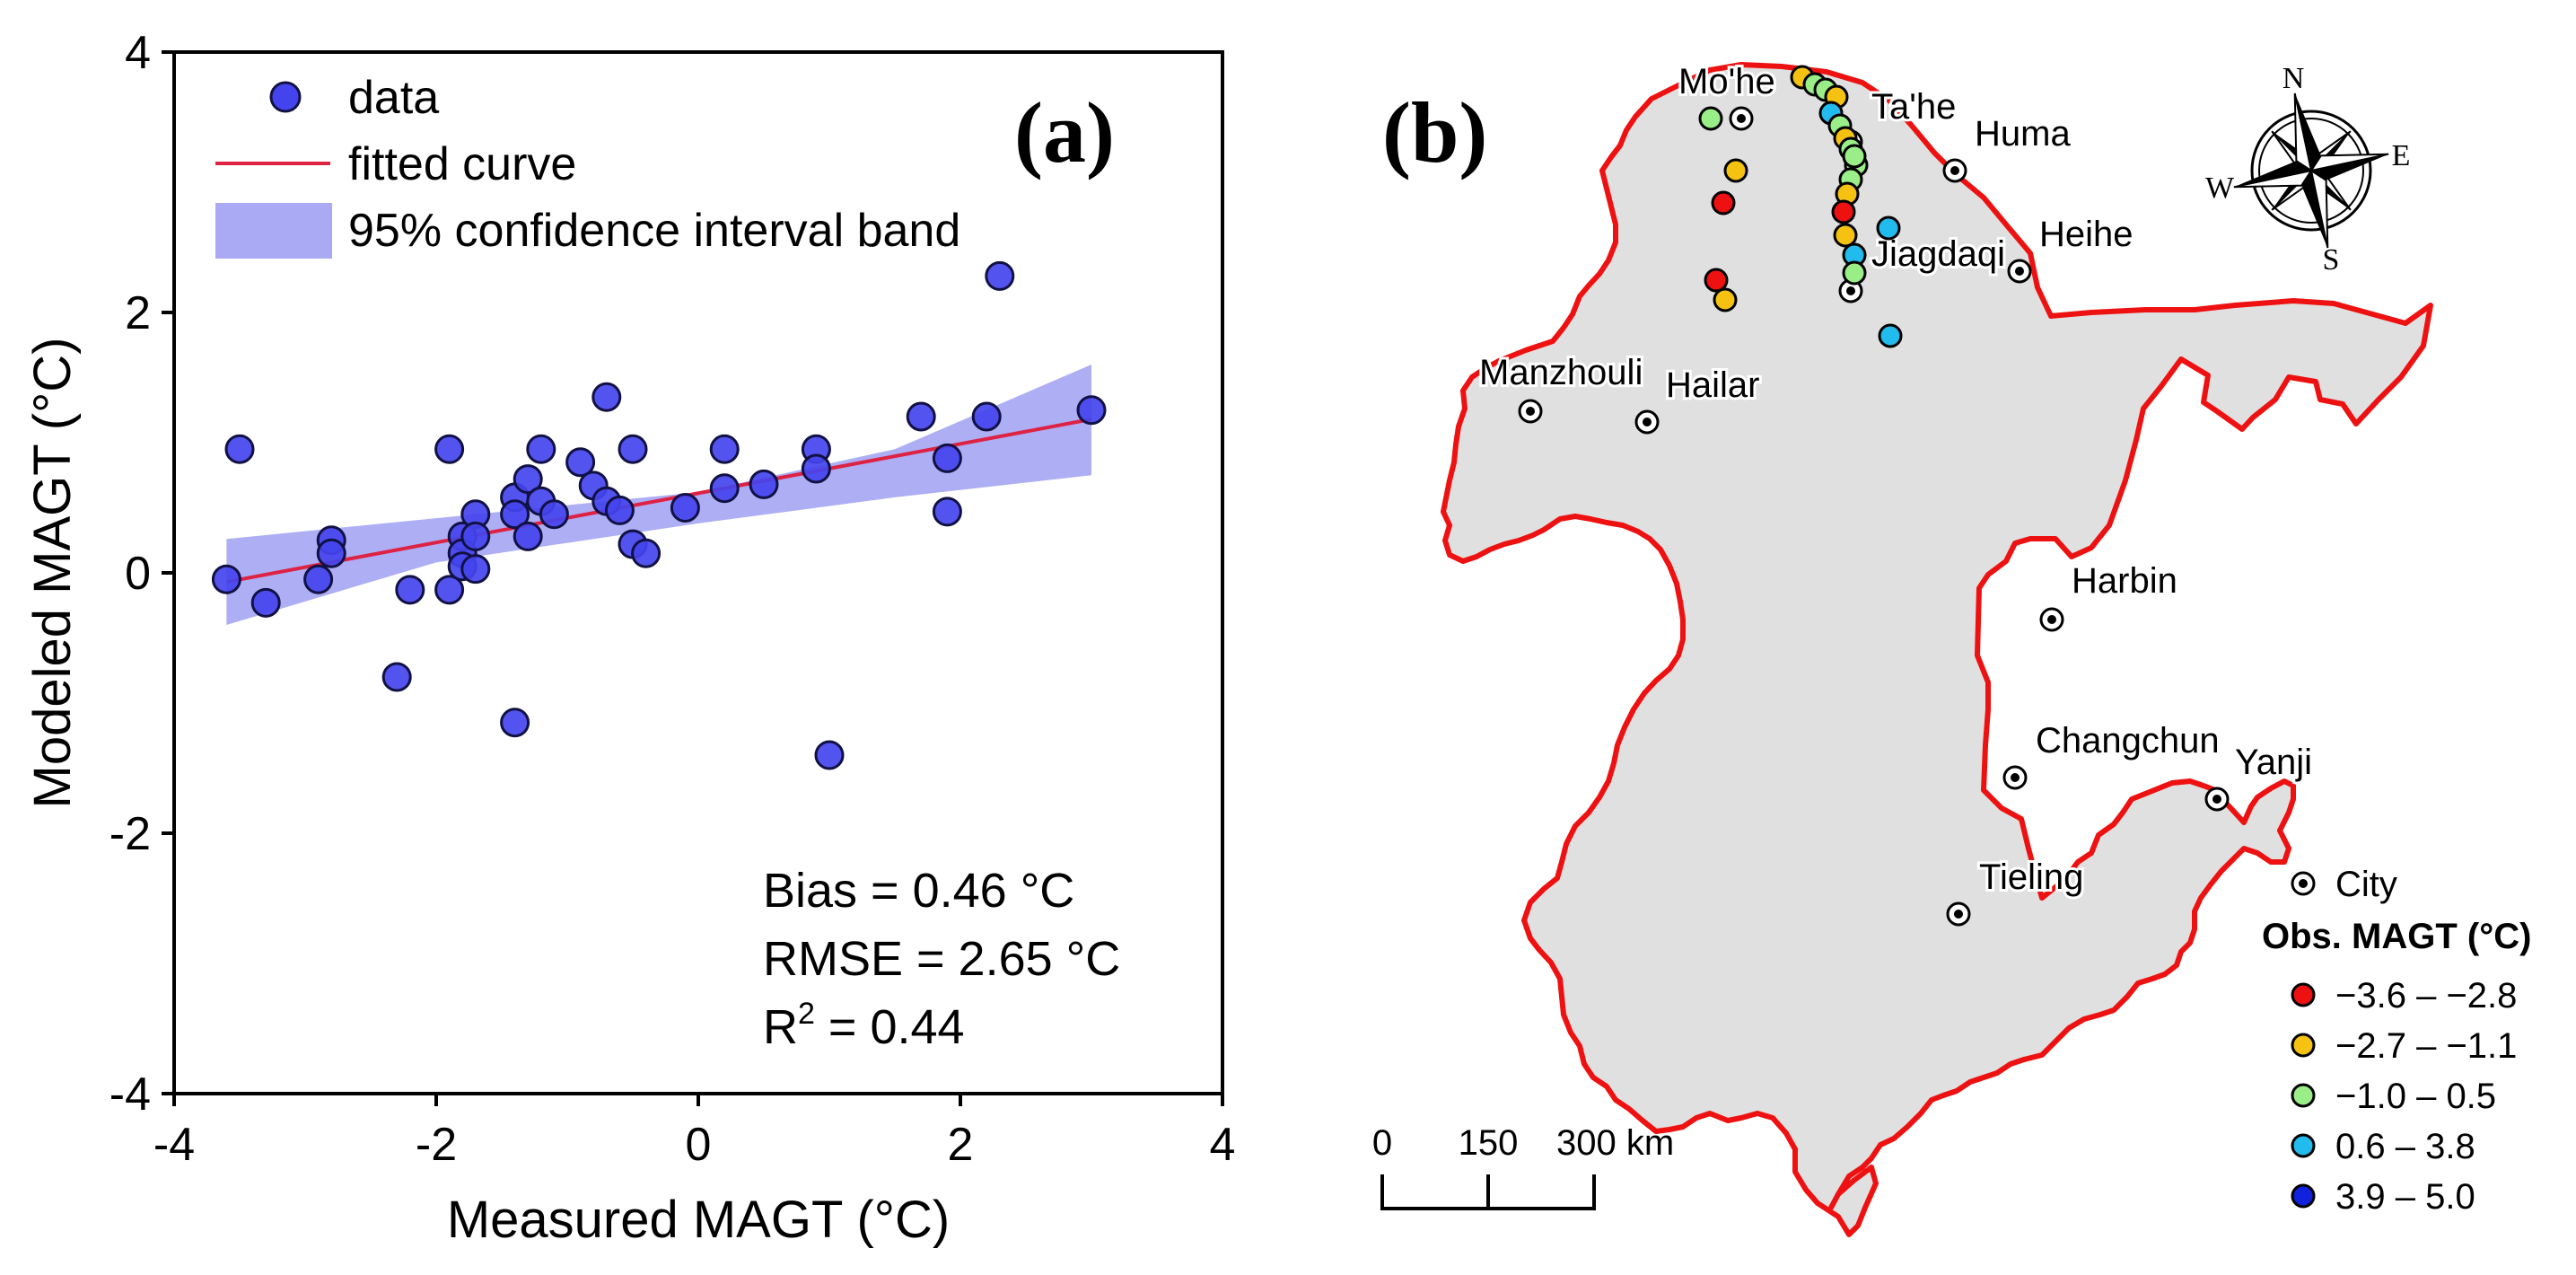 Image resolution: width=2576 pixels, height=1275 pixels. Describe the element at coordinates (961, 1145) in the screenshot. I see `x-tick-label: 2` at that location.